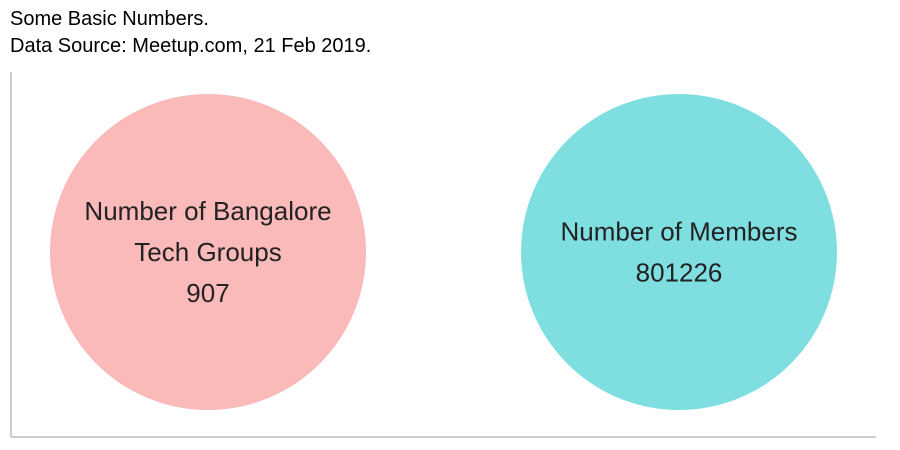 This screenshot has height=450, width=900. Describe the element at coordinates (109, 19) in the screenshot. I see `chart-title: Some Basic Numbers.` at that location.